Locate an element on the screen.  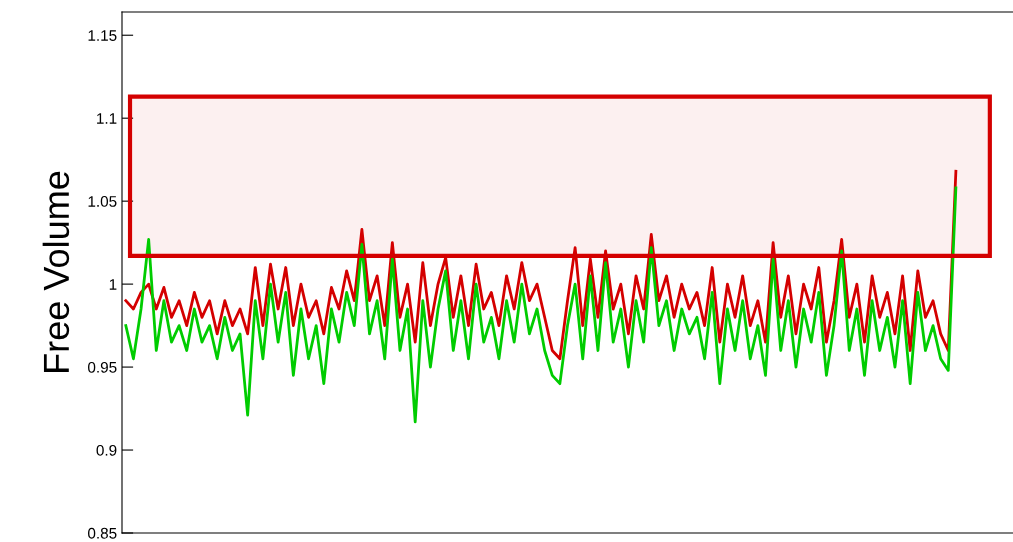
y-tick-label: 1.1 is located at coordinates (107, 118).